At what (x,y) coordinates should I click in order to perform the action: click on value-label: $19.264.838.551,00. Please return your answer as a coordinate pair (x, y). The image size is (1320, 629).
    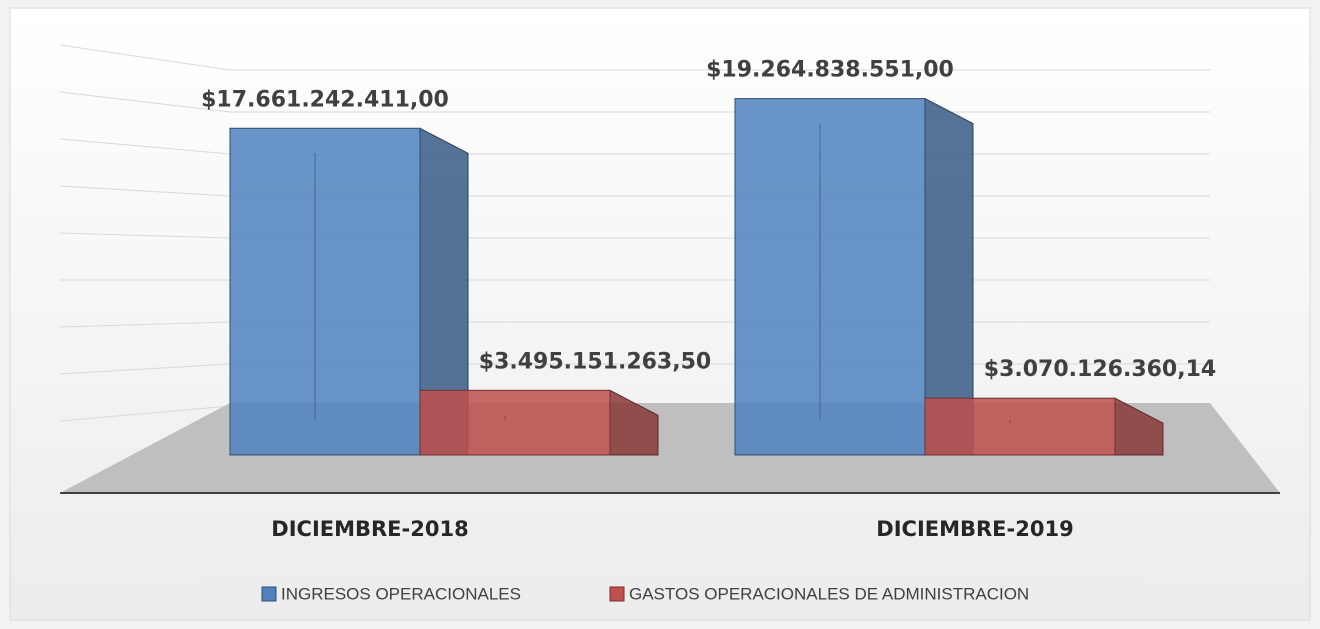
    Looking at the image, I should click on (830, 70).